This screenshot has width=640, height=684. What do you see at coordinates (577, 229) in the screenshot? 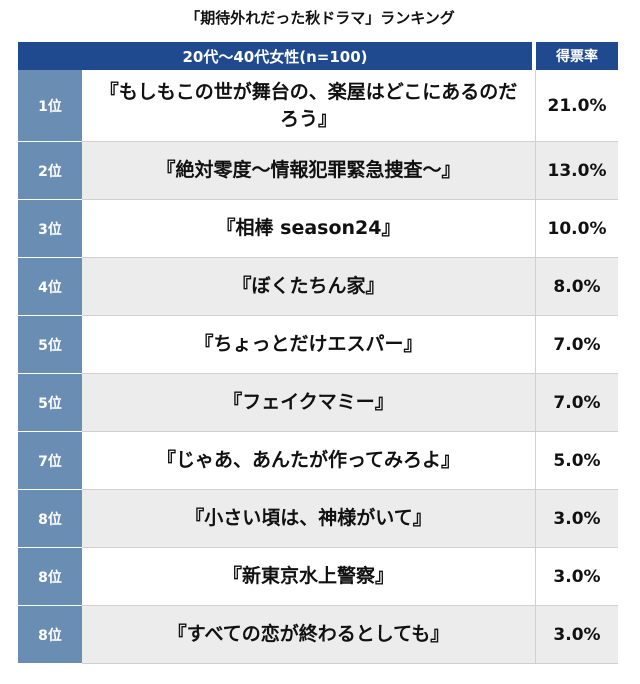
I see `vote-rate: 10.0%` at bounding box center [577, 229].